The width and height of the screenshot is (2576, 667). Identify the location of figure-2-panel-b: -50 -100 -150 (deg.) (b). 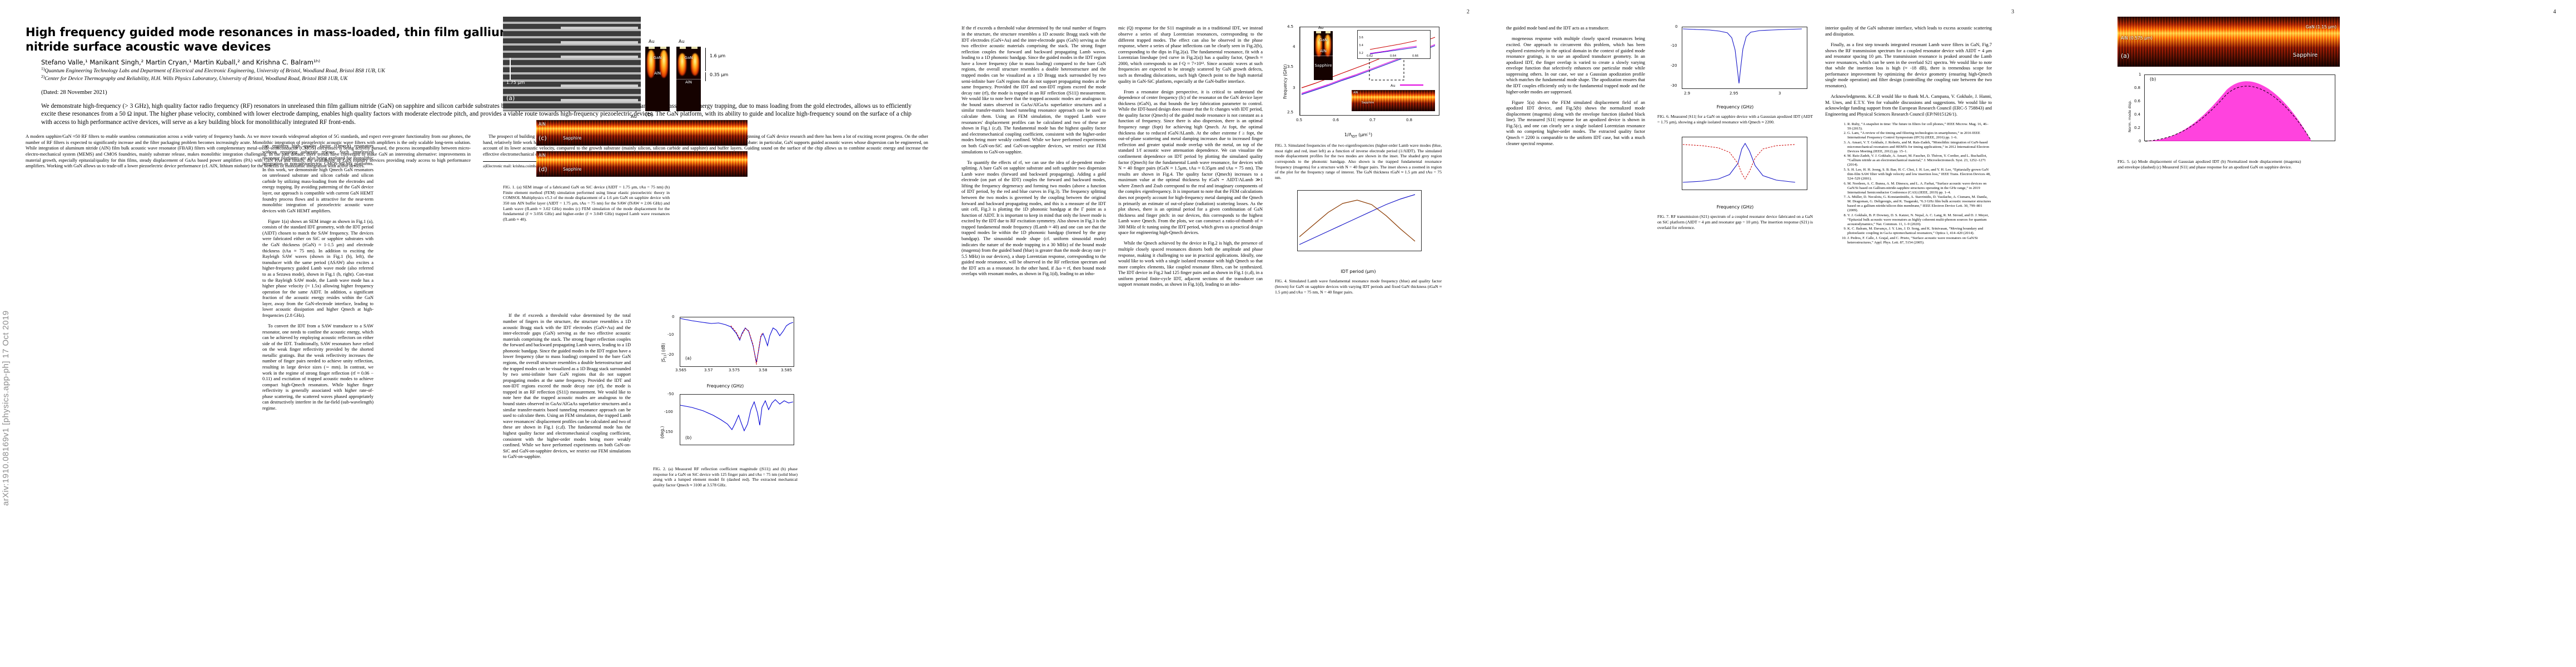
(725, 424).